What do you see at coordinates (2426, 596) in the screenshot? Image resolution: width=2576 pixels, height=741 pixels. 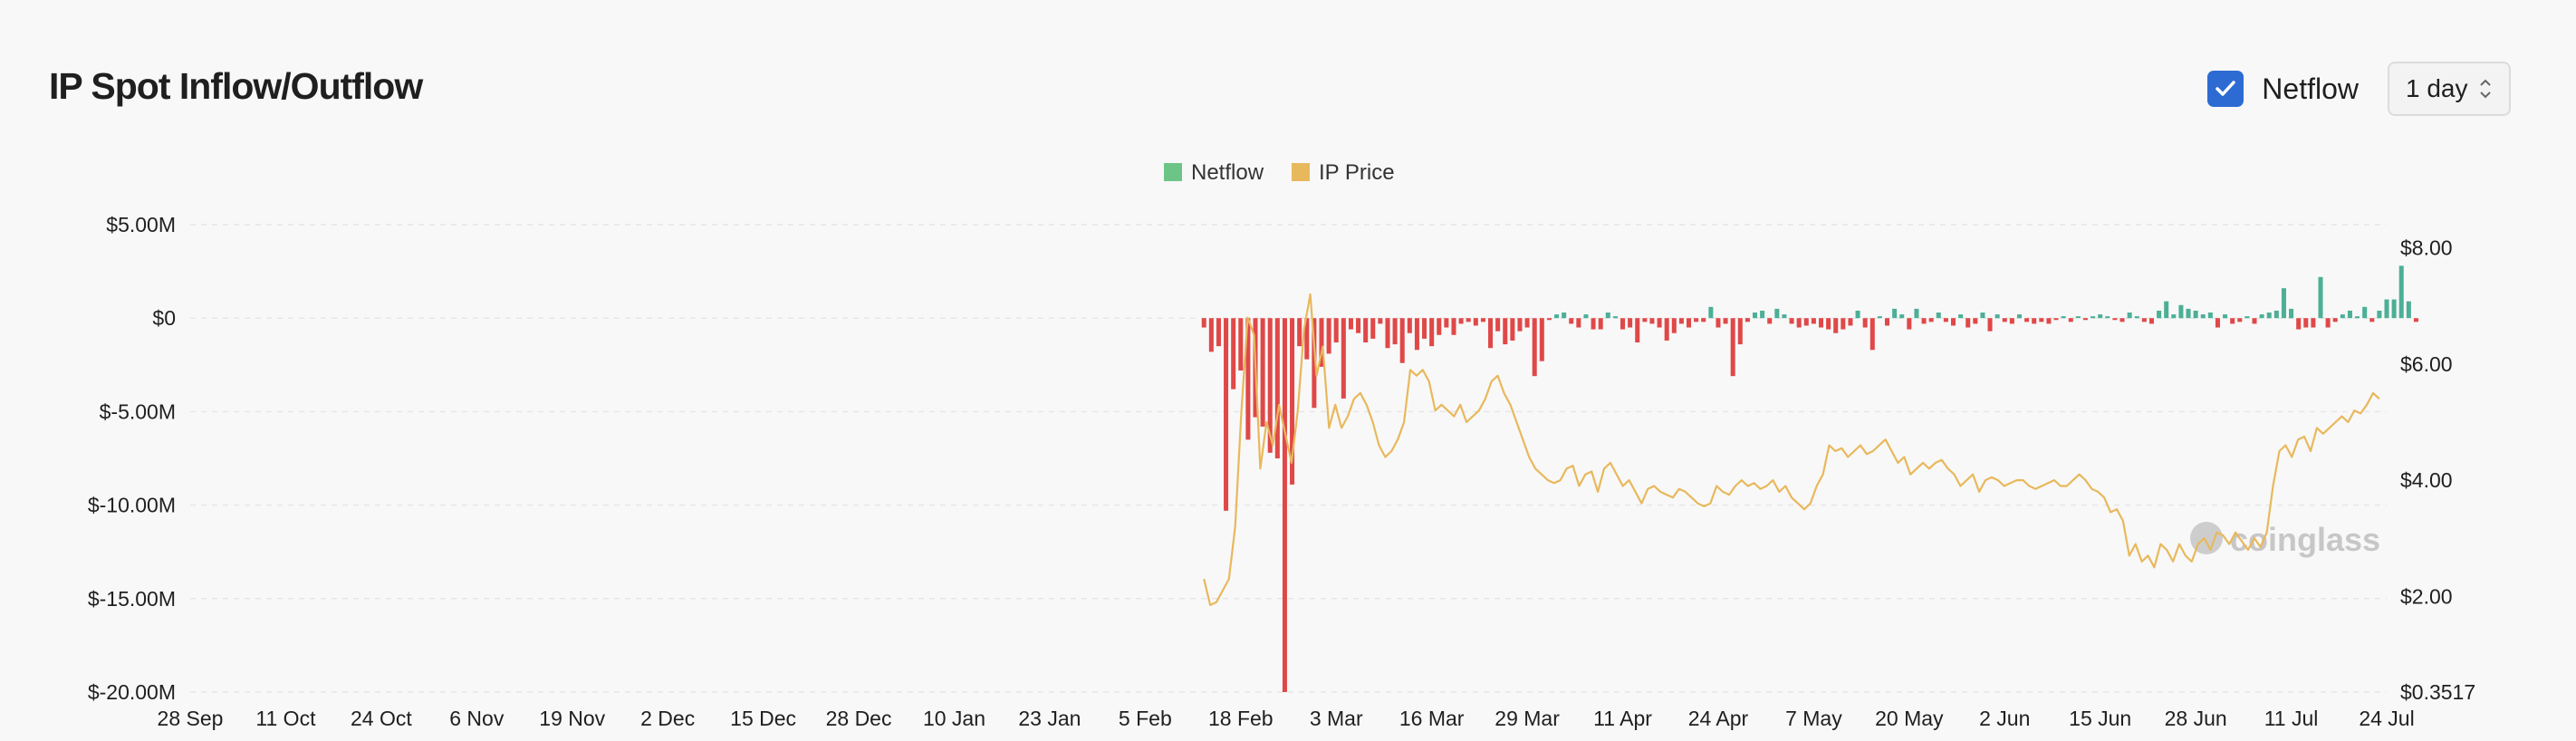 I see `y-right-tick-label: $2.00` at bounding box center [2426, 596].